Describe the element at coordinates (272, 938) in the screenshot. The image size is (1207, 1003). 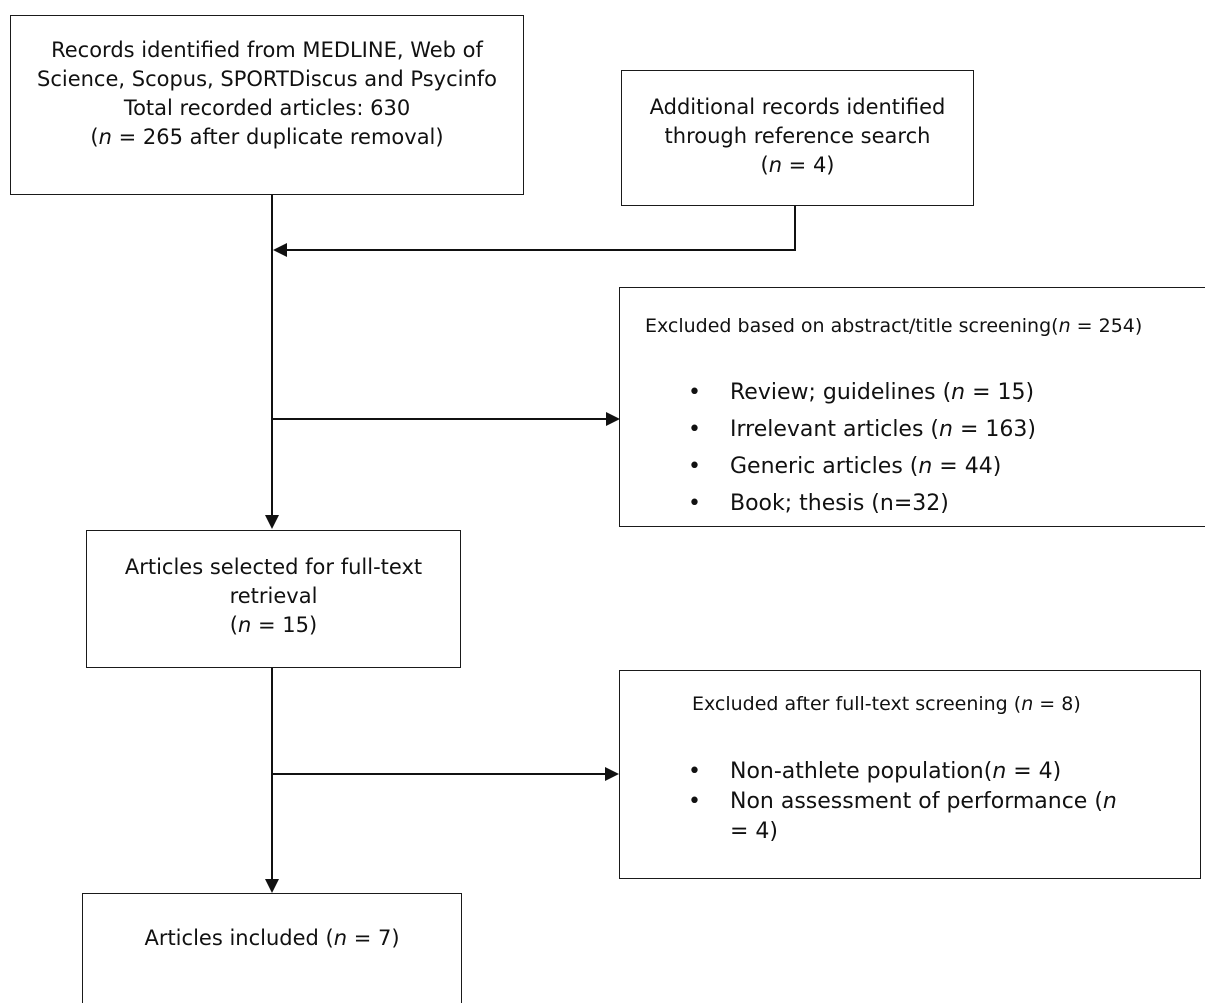
I see `articles-included-label: Articles included (n = 7)` at that location.